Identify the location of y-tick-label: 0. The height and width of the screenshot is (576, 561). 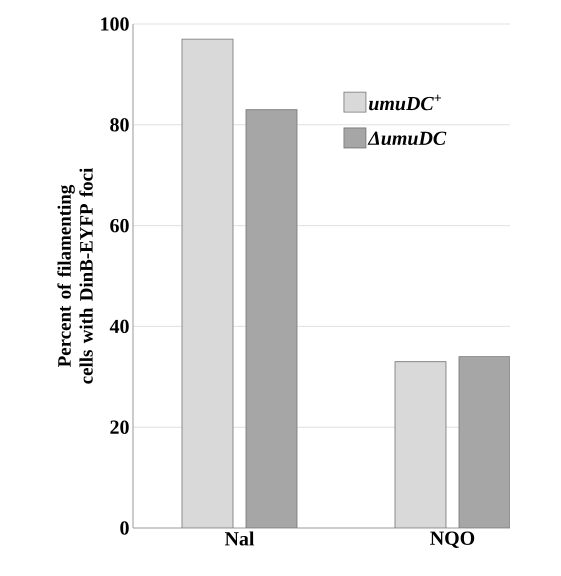
(124, 528).